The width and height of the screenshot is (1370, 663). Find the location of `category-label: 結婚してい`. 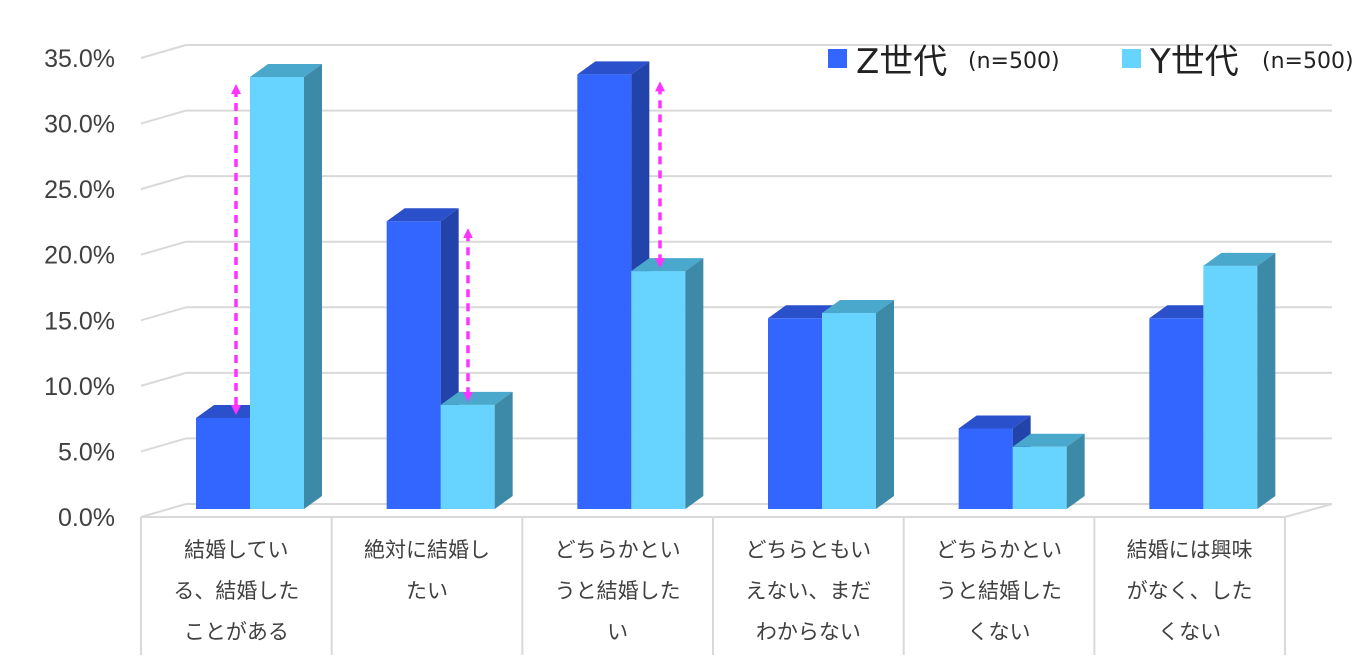

category-label: 結婚してい is located at coordinates (236, 550).